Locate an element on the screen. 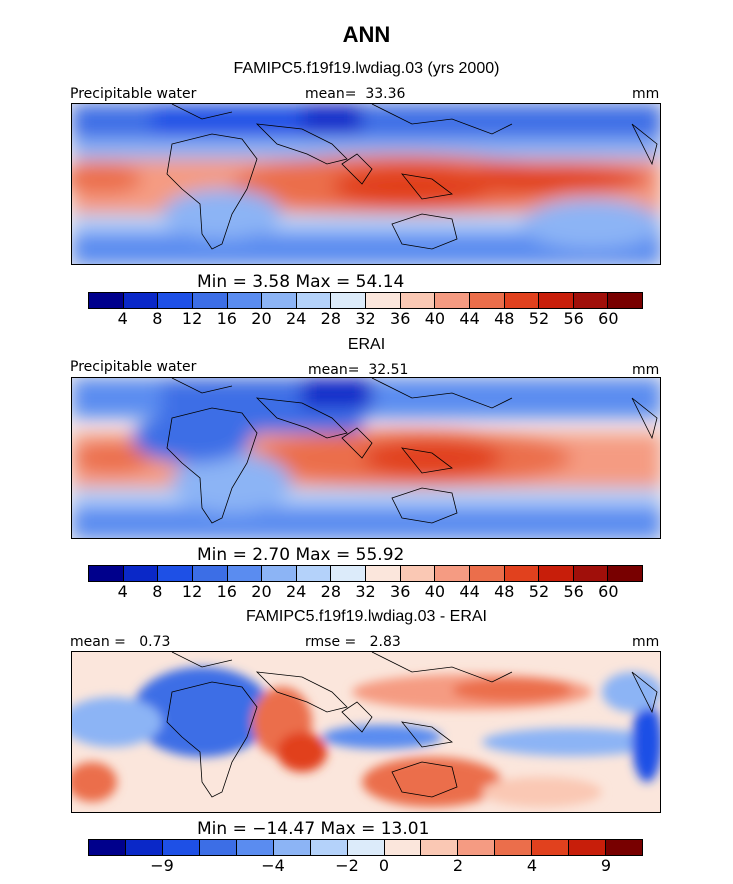 The width and height of the screenshot is (733, 884). colorbar-tick-label: 2 is located at coordinates (458, 865).